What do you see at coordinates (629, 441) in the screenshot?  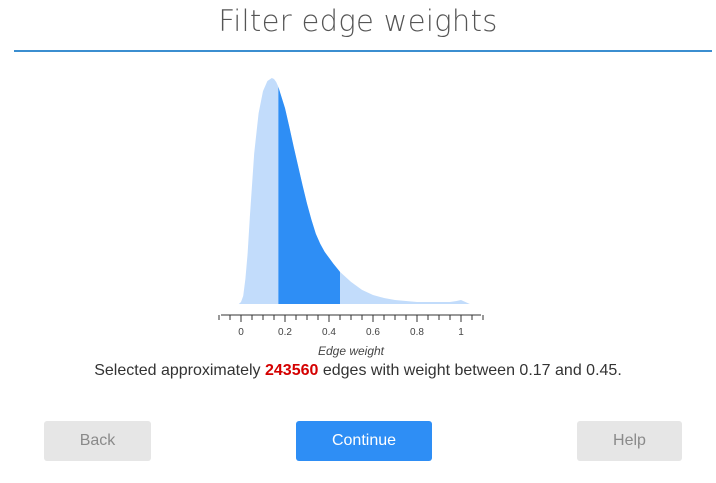 I see `help-button: Help` at bounding box center [629, 441].